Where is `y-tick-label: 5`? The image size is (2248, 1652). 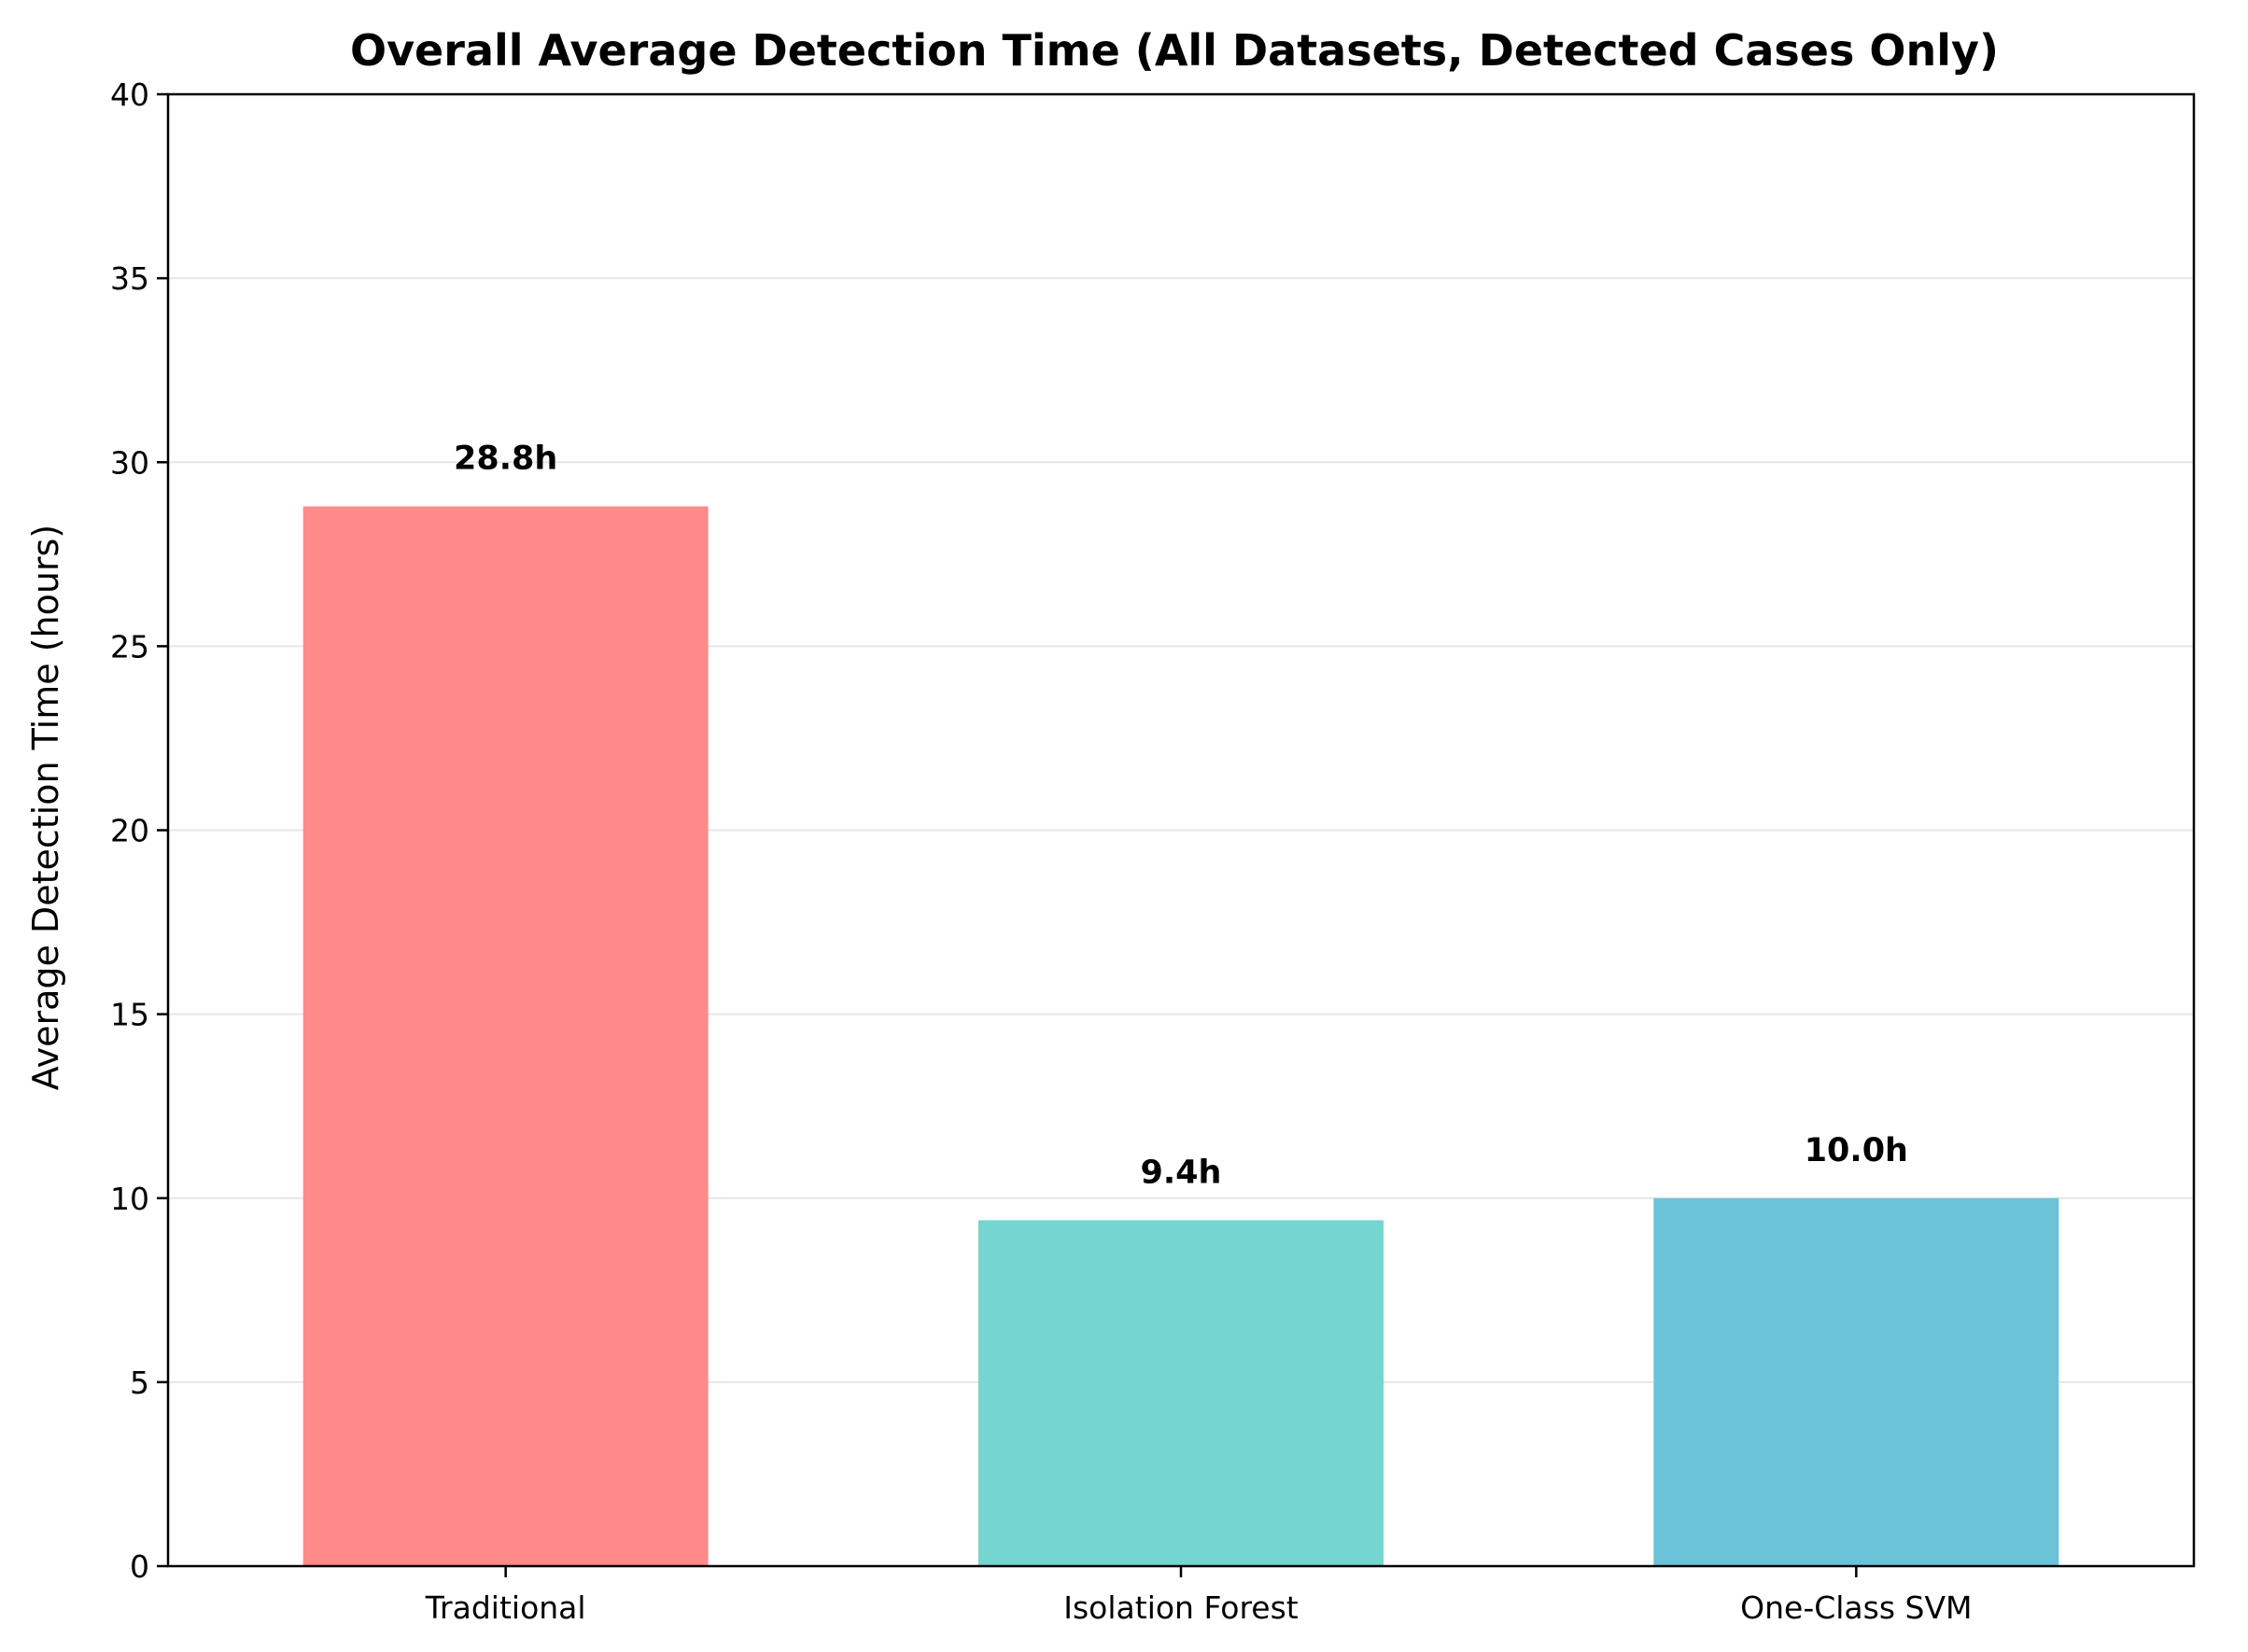
y-tick-label: 5 is located at coordinates (139, 1383).